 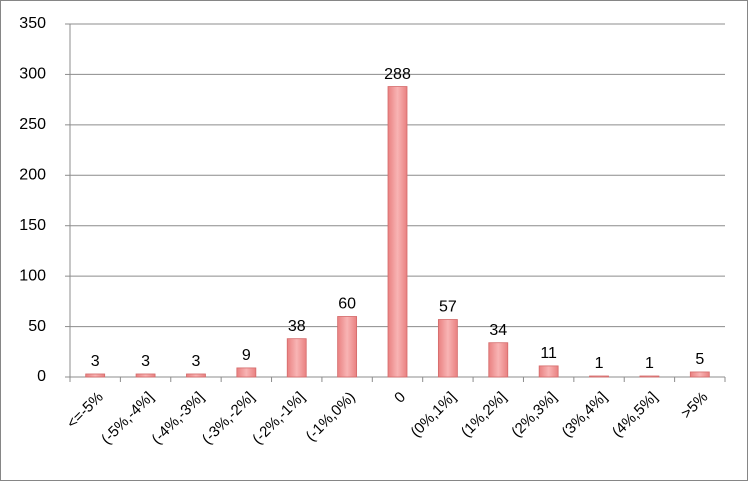 What do you see at coordinates (297, 326) in the screenshot?
I see `data-label: 38` at bounding box center [297, 326].